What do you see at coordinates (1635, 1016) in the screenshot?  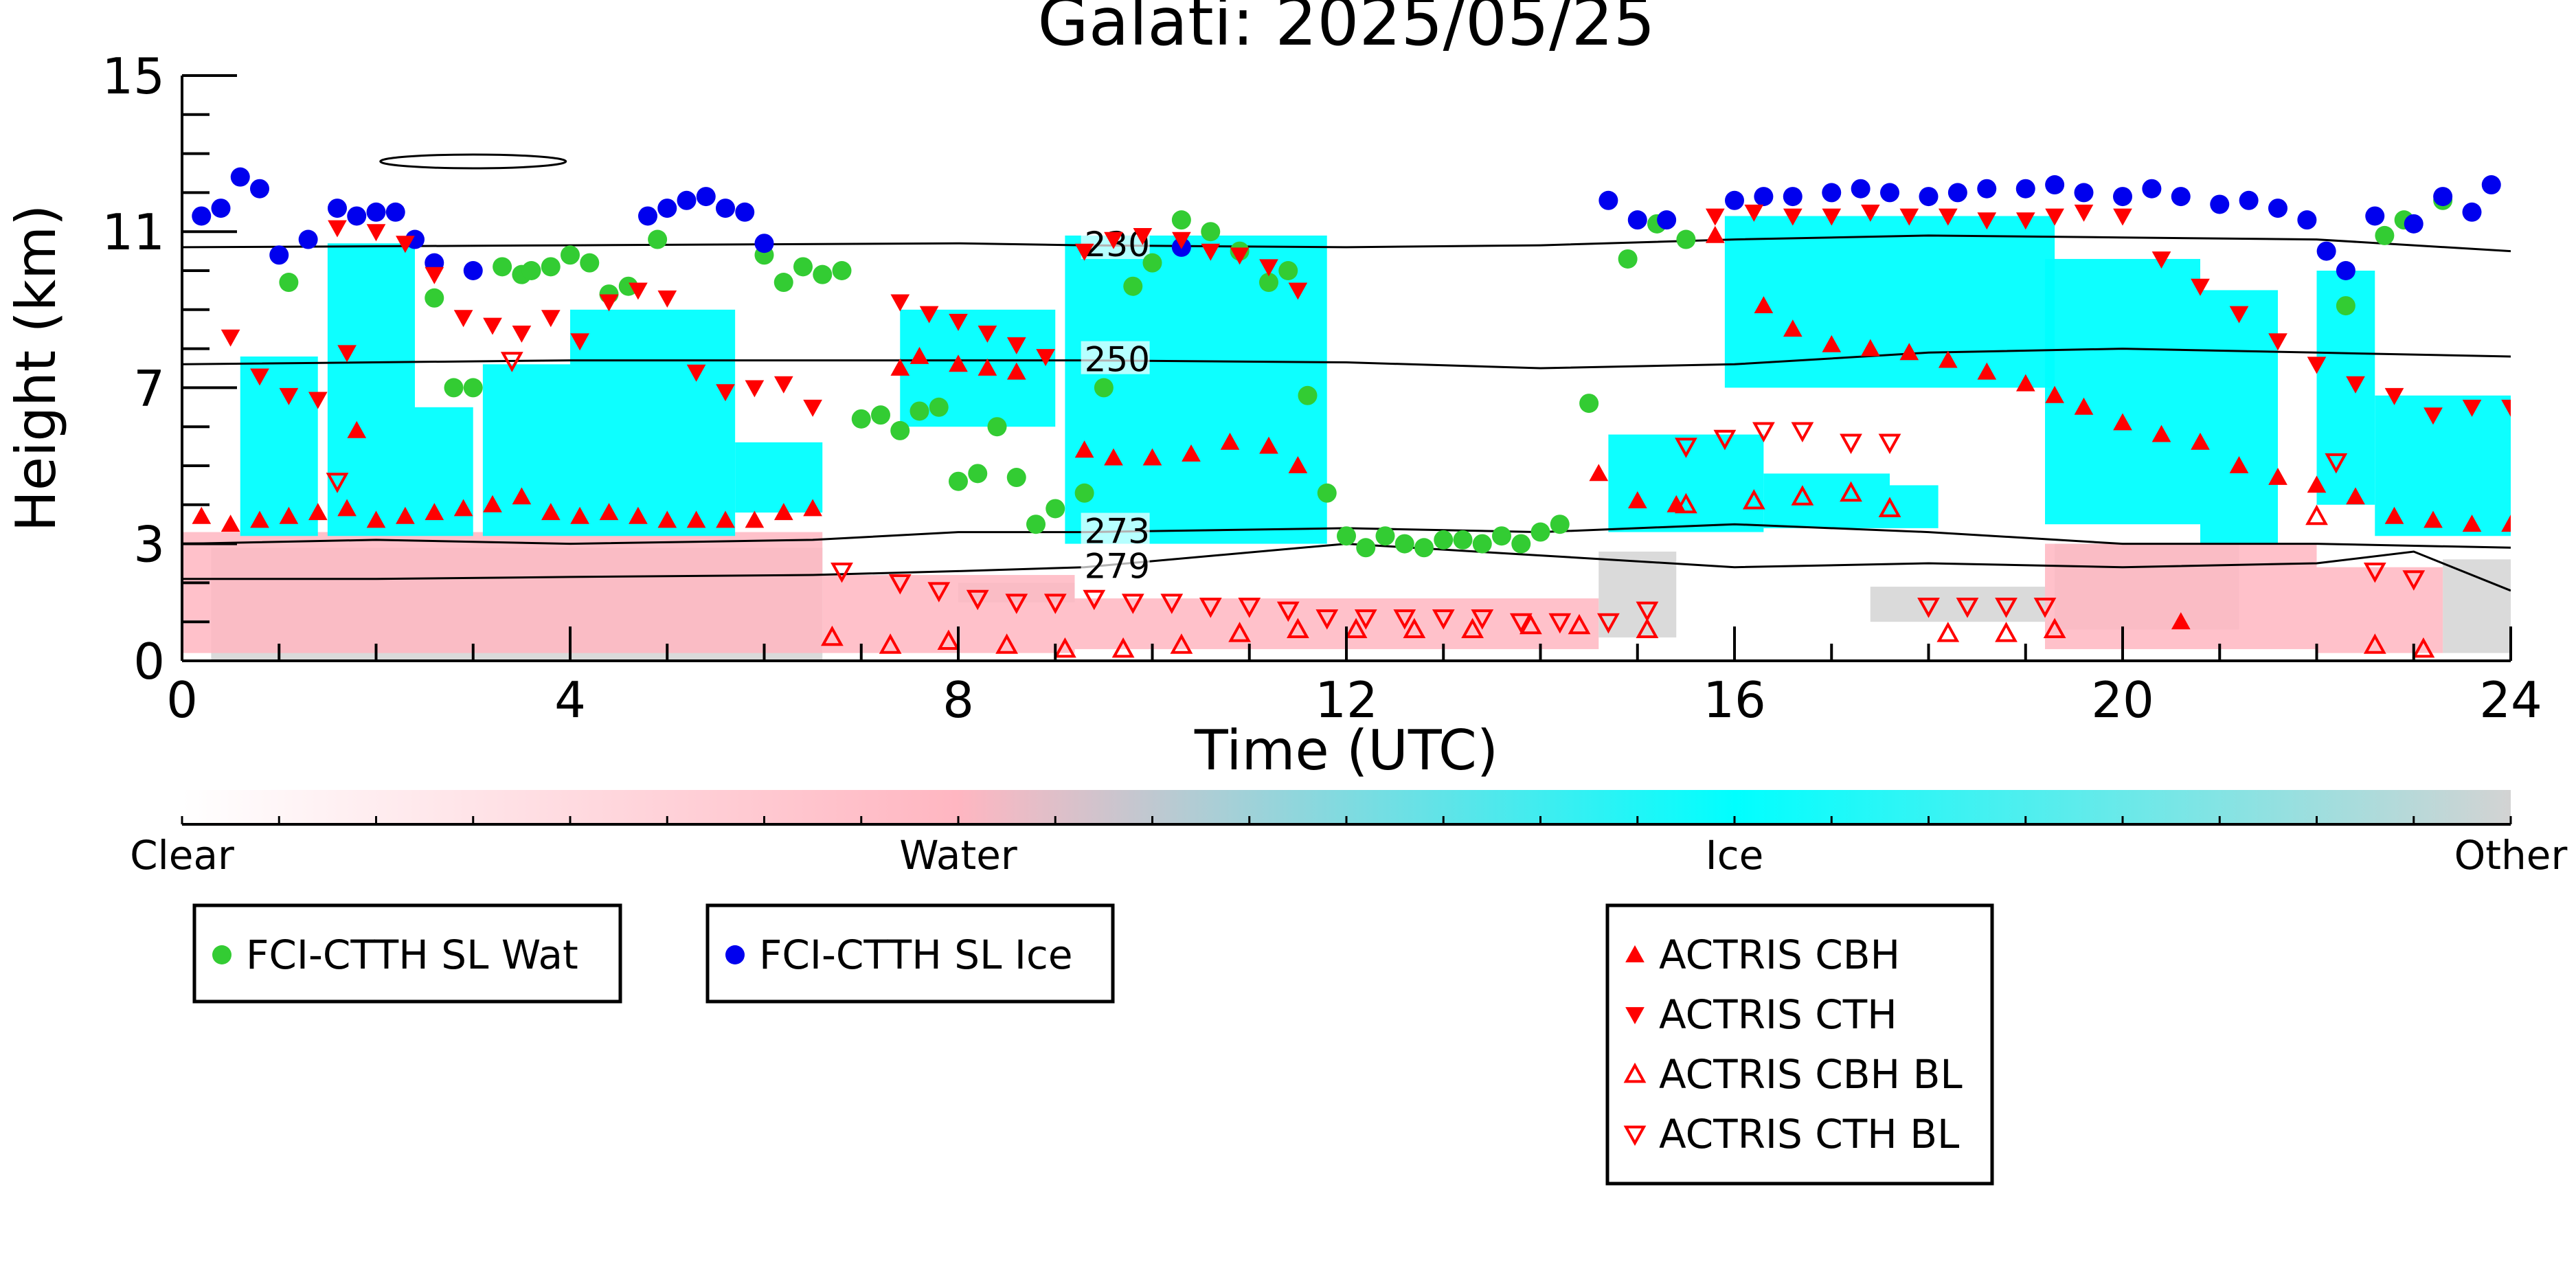 I see `legend-marker-actris-cth` at bounding box center [1635, 1016].